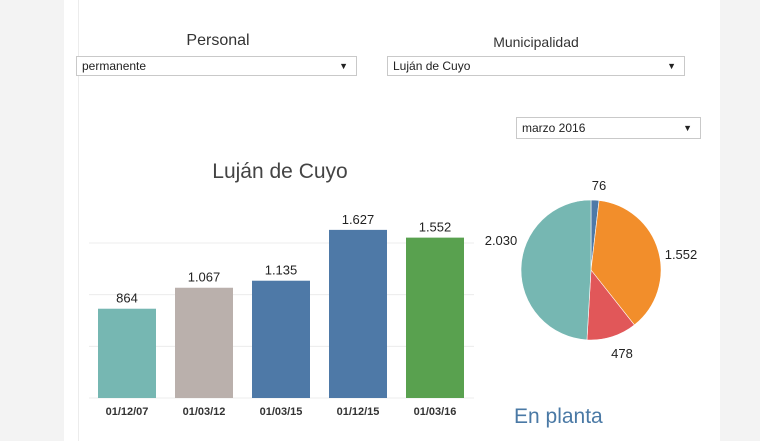 This screenshot has width=760, height=441. What do you see at coordinates (114, 66) in the screenshot?
I see `personal-dropdown-value: permanente` at bounding box center [114, 66].